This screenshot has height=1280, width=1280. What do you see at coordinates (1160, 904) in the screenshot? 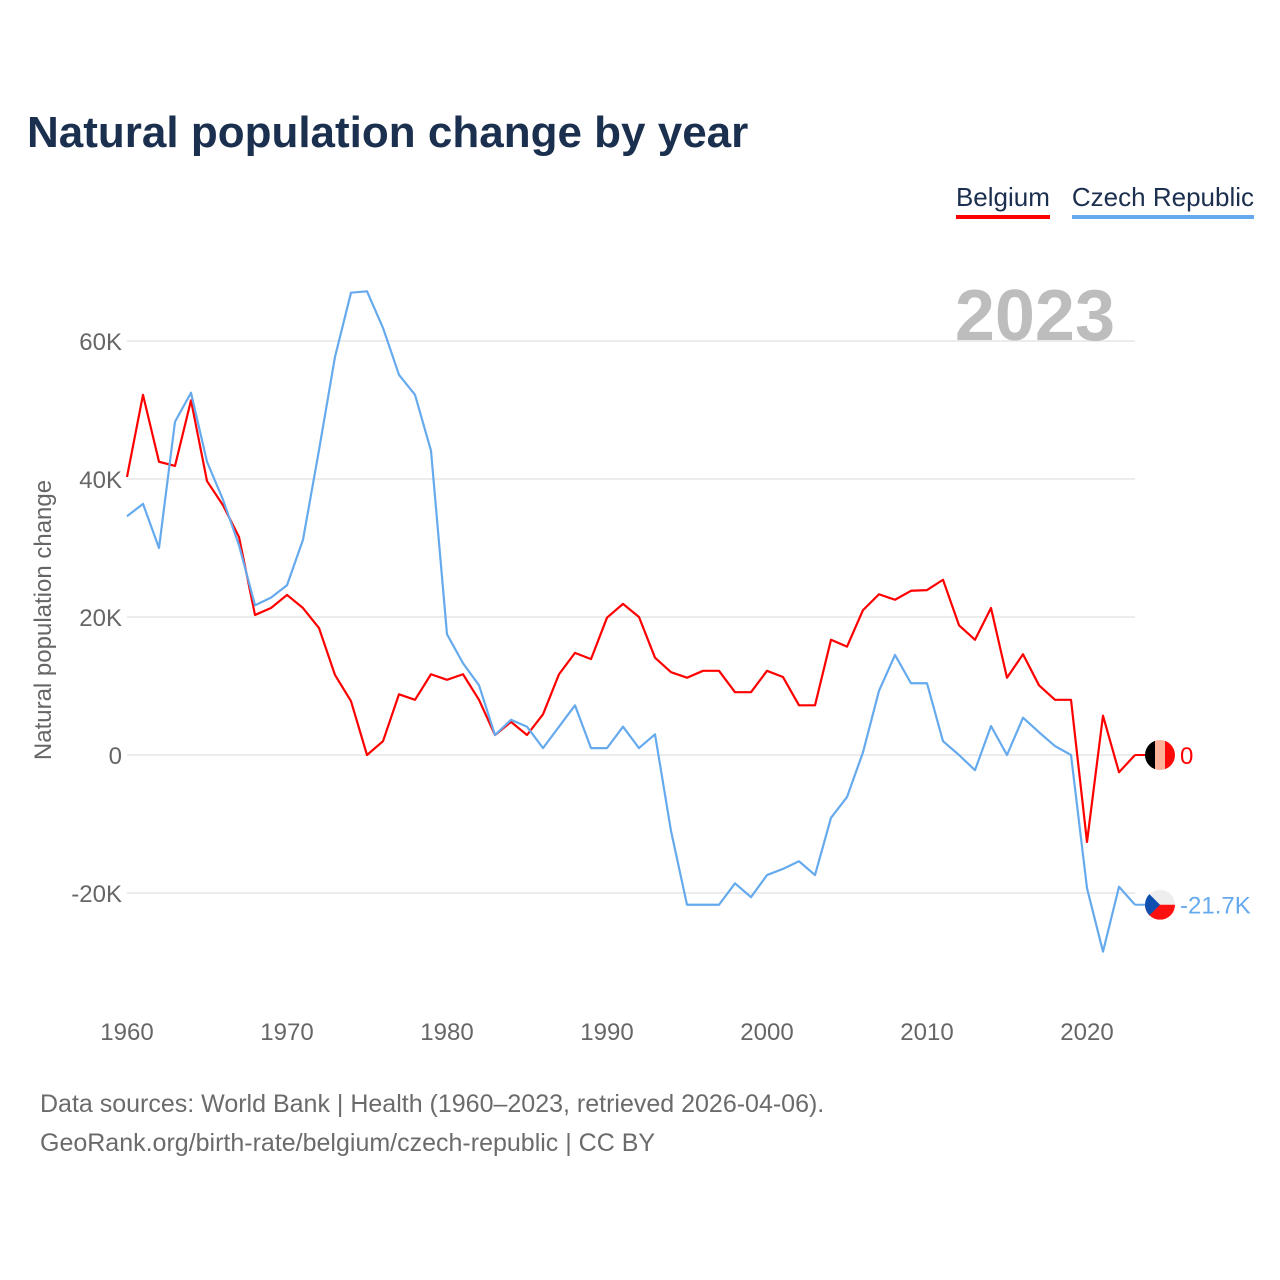
I see `czech-flag-icon` at bounding box center [1160, 904].